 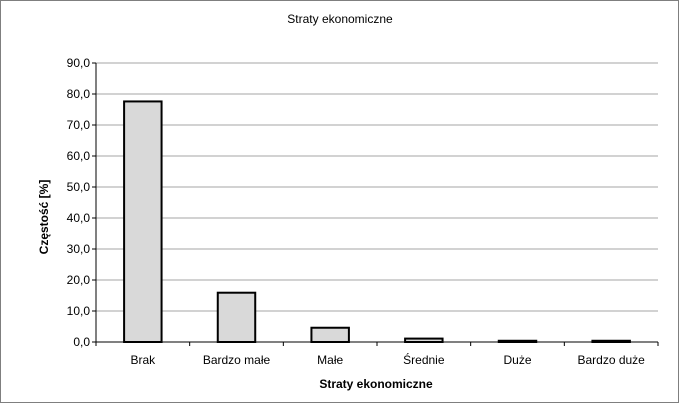 I want to click on y-tick-label: 80,0, so click(x=79, y=94).